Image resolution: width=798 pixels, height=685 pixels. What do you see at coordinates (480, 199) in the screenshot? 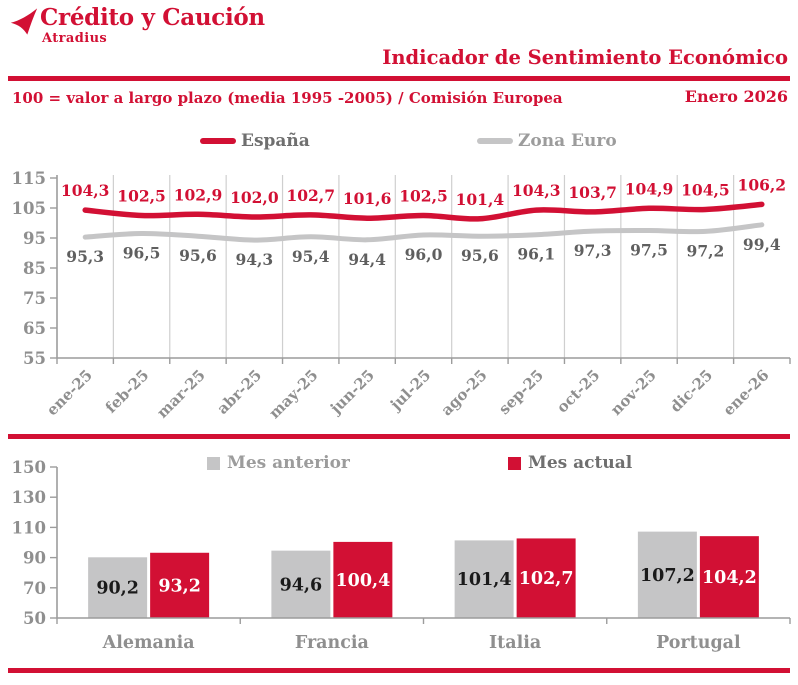
I see `data-label-espana: 101,4` at bounding box center [480, 199].